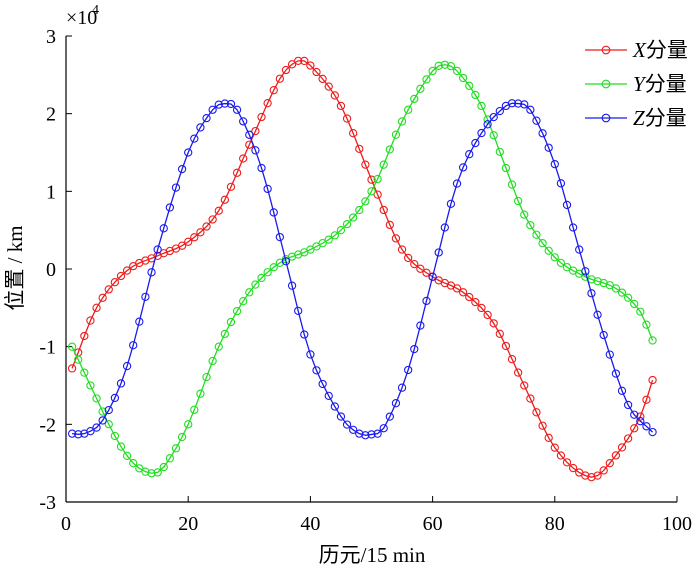 Image resolution: width=700 pixels, height=572 pixels. What do you see at coordinates (51, 270) in the screenshot?
I see `y-tick-label: 0` at bounding box center [51, 270].